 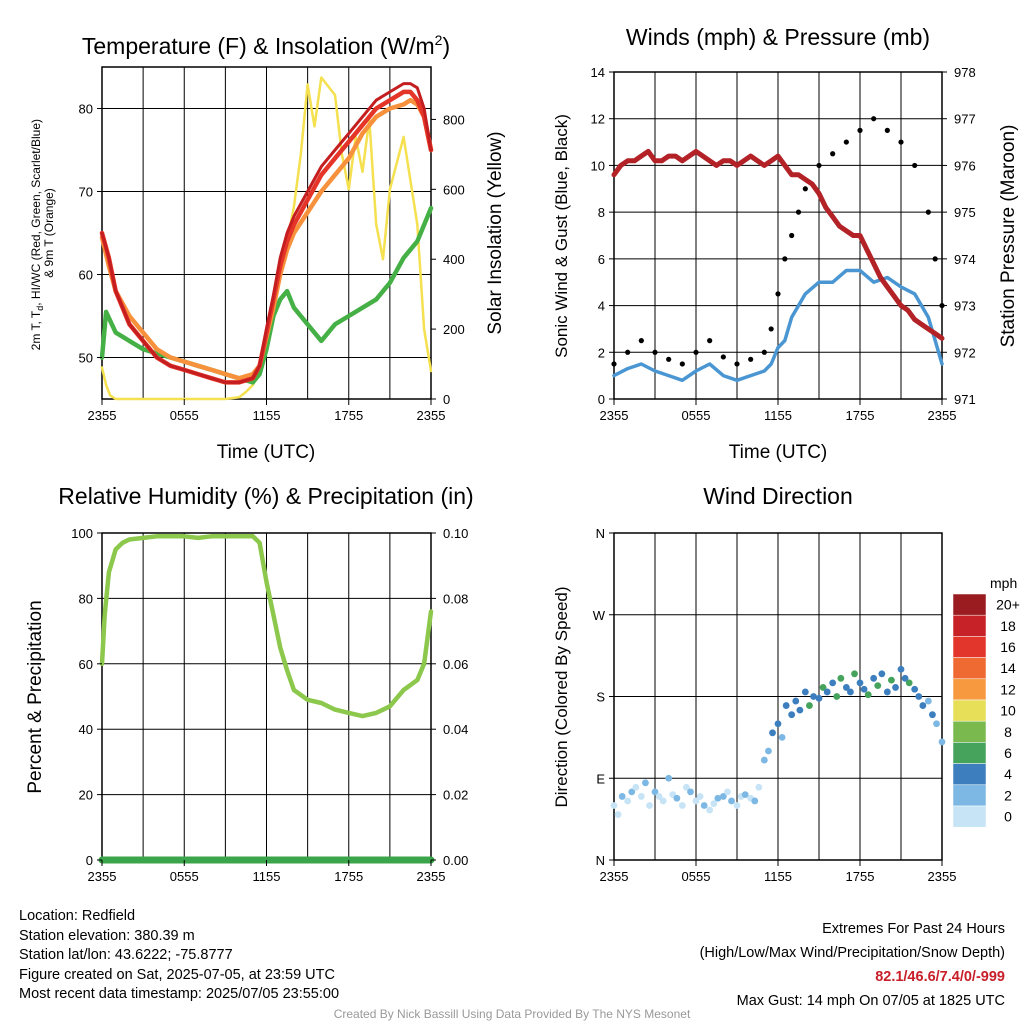 I want to click on temperature-y2label: Solar Insolation (Yellow), so click(x=495, y=232).